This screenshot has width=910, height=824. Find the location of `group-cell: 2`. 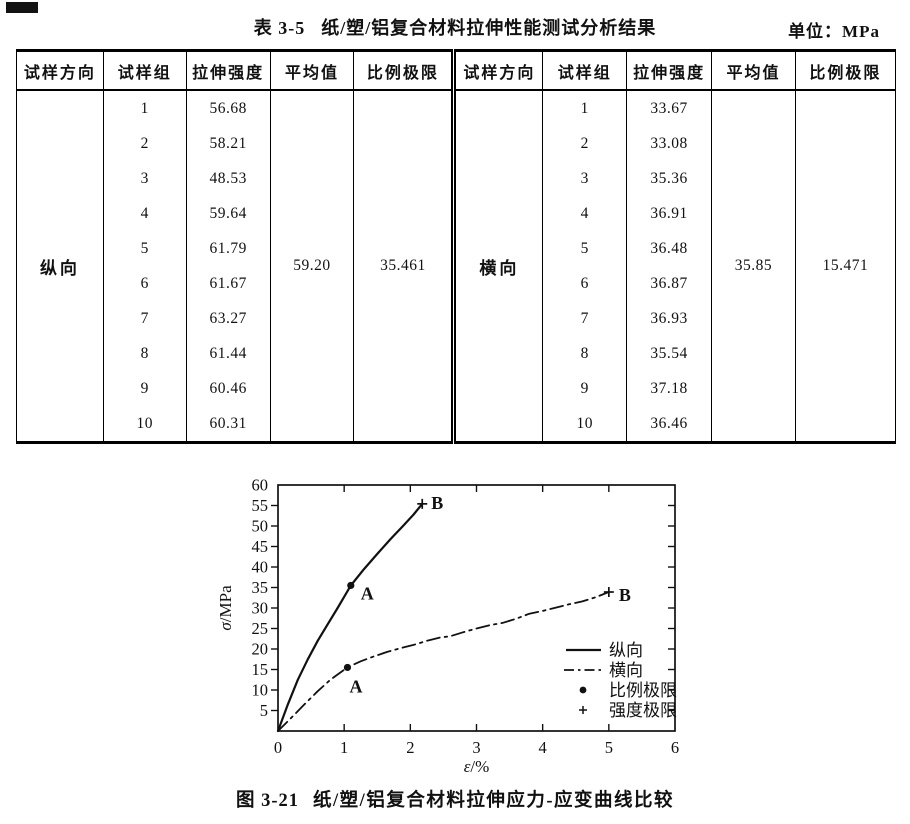

group-cell: 2 is located at coordinates (585, 143).